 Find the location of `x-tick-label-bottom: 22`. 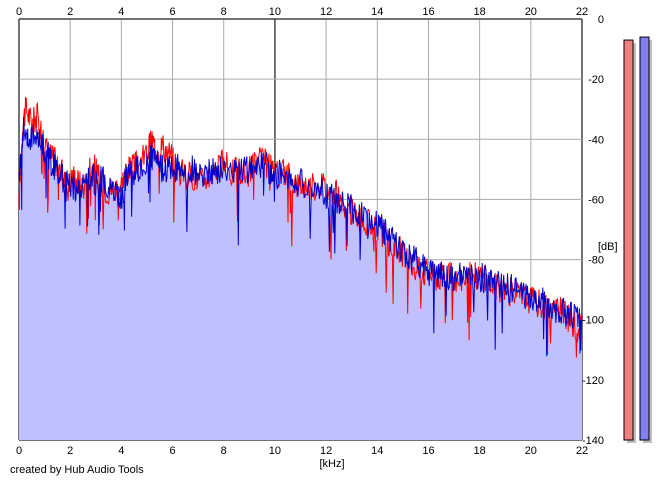

x-tick-label-bottom: 22 is located at coordinates (582, 451).